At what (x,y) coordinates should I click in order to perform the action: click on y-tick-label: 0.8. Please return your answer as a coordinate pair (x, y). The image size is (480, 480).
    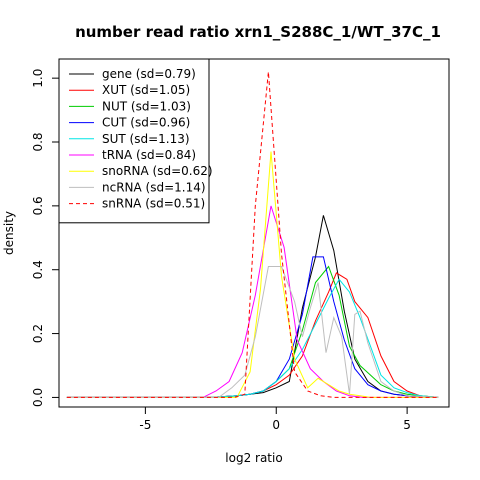
    Looking at the image, I should click on (38, 141).